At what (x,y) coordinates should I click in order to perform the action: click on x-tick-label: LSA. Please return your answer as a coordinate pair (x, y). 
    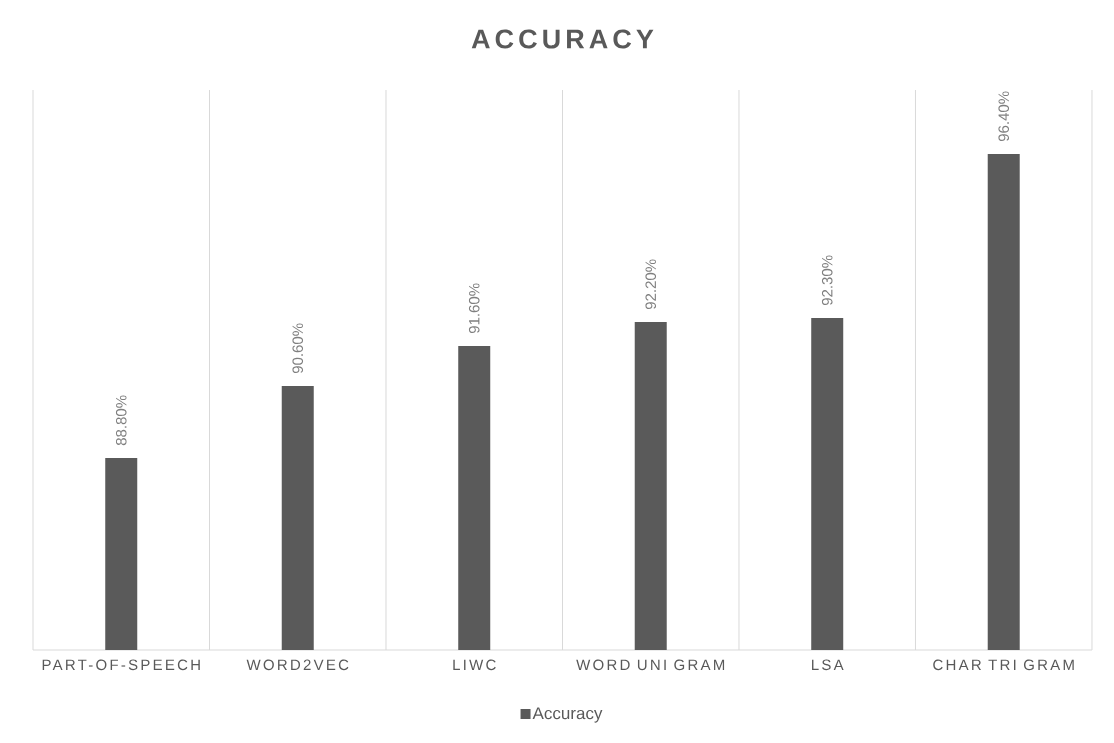
    Looking at the image, I should click on (828, 665).